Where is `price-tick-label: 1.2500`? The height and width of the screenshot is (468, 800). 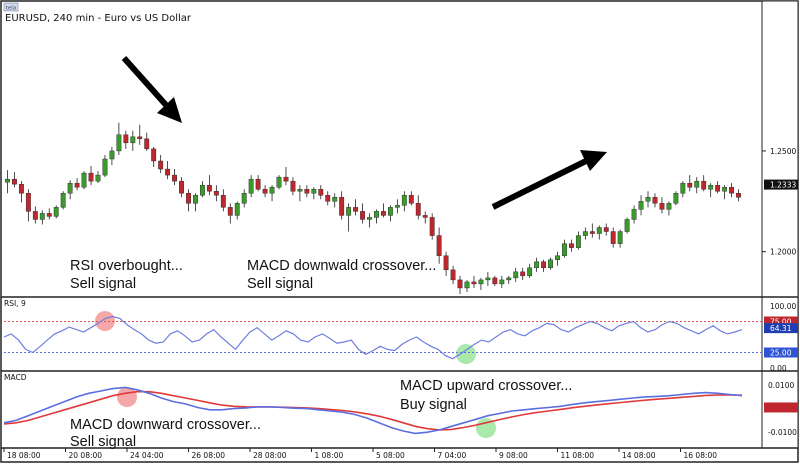
price-tick-label: 1.2500 is located at coordinates (783, 151).